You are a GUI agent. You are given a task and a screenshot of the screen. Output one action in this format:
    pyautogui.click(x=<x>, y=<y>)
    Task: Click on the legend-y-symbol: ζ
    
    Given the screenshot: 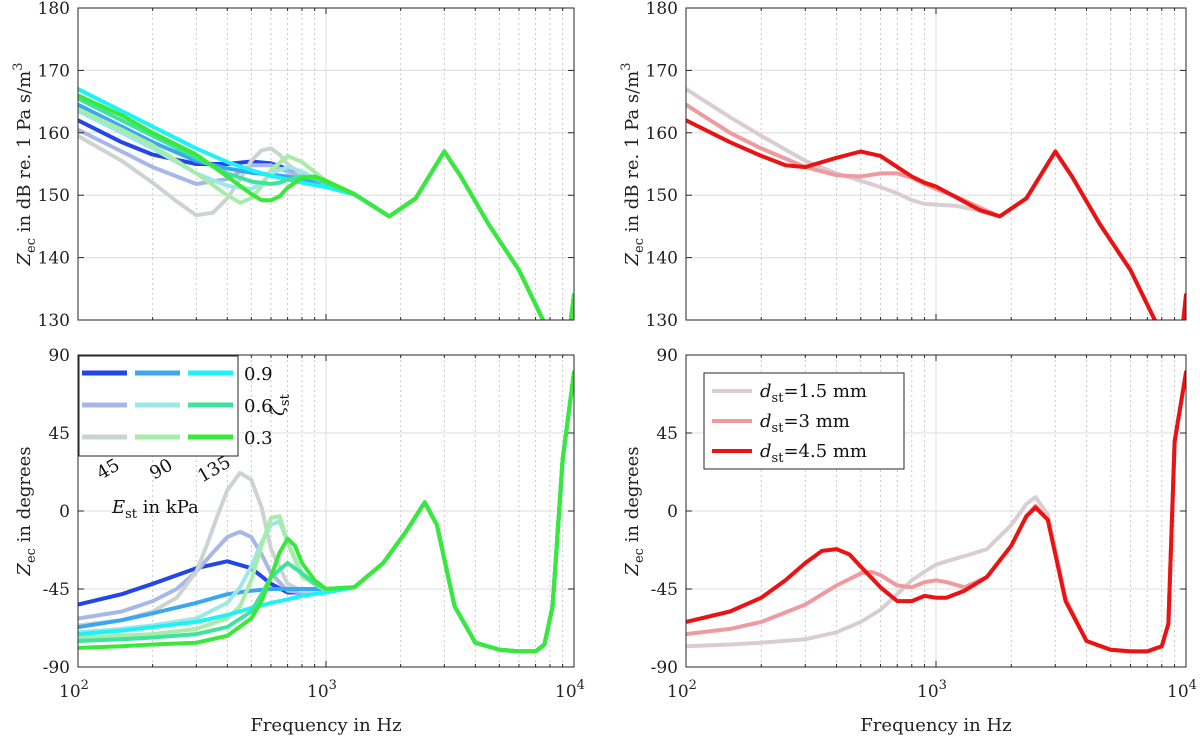 What is the action you would take?
    pyautogui.click(x=278, y=410)
    